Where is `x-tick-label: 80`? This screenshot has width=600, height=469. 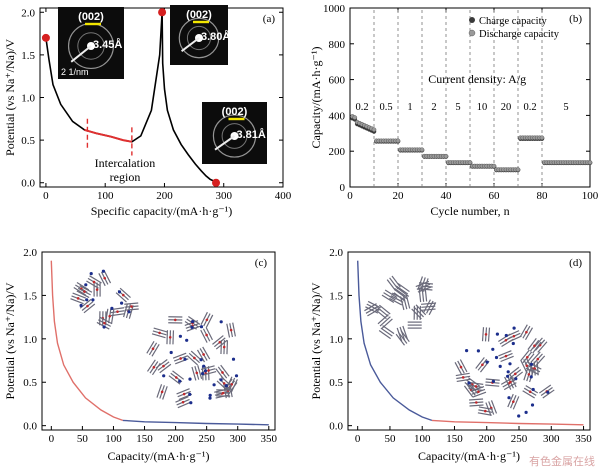 x-tick-label: 80 is located at coordinates (543, 196).